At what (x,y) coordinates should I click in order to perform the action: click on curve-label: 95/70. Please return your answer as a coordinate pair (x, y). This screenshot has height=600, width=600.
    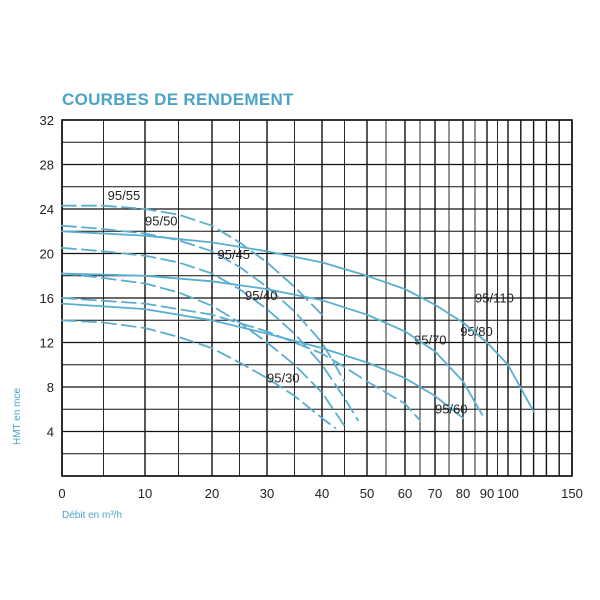
    Looking at the image, I should click on (430, 340).